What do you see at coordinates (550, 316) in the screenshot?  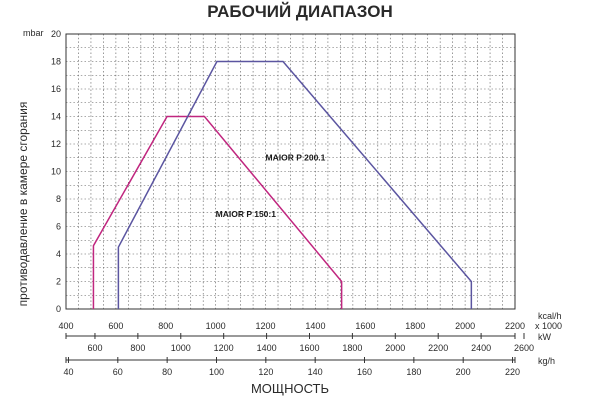 I see `x-axis-unit-kcal: kcal/h` at bounding box center [550, 316].